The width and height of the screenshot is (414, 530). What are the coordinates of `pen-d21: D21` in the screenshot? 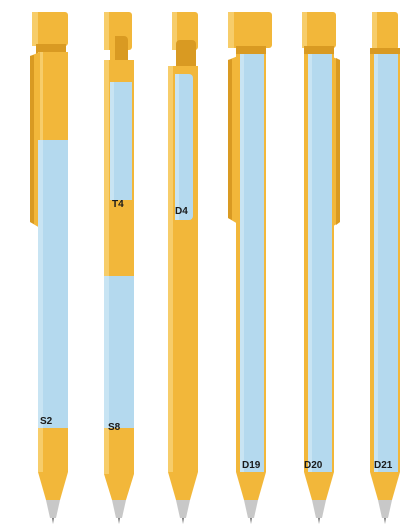 It's located at (385, 268).